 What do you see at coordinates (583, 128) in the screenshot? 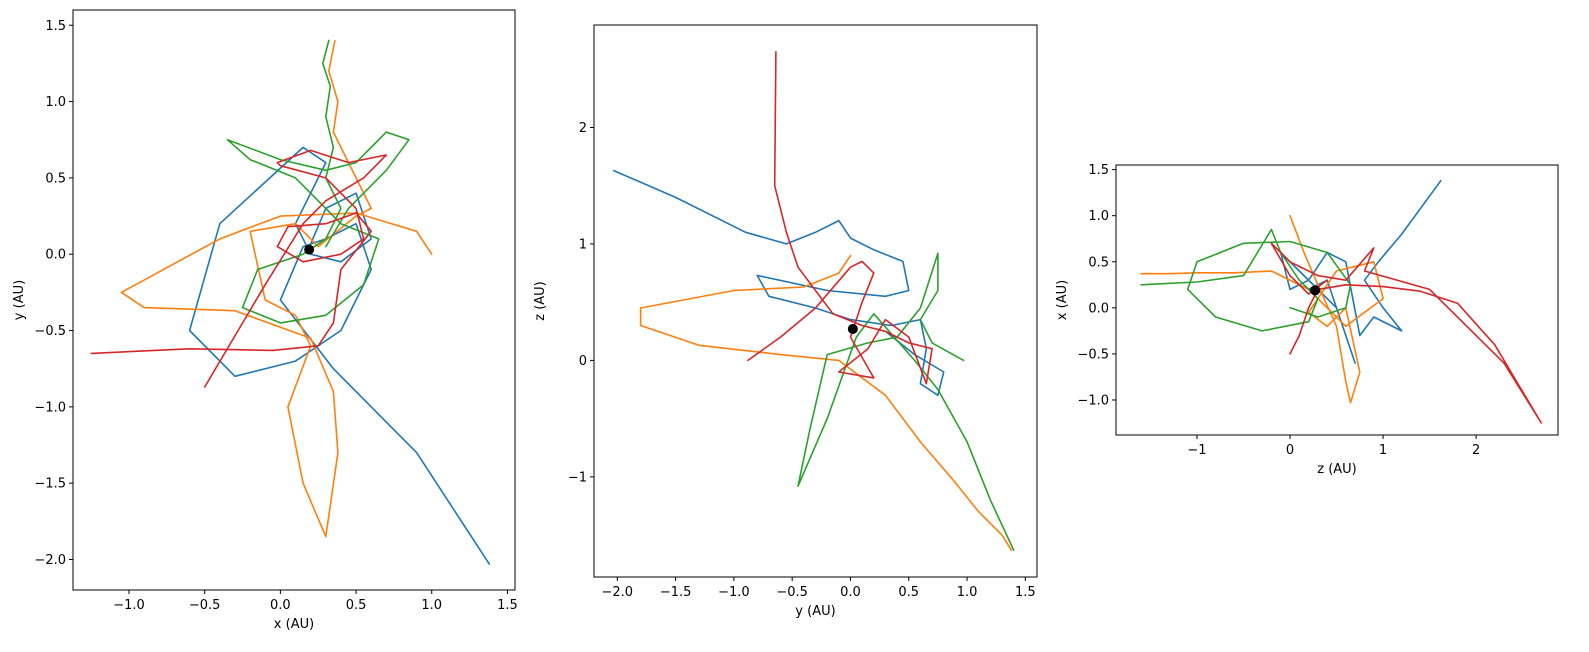
I see `y-tick-label: 2` at bounding box center [583, 128].